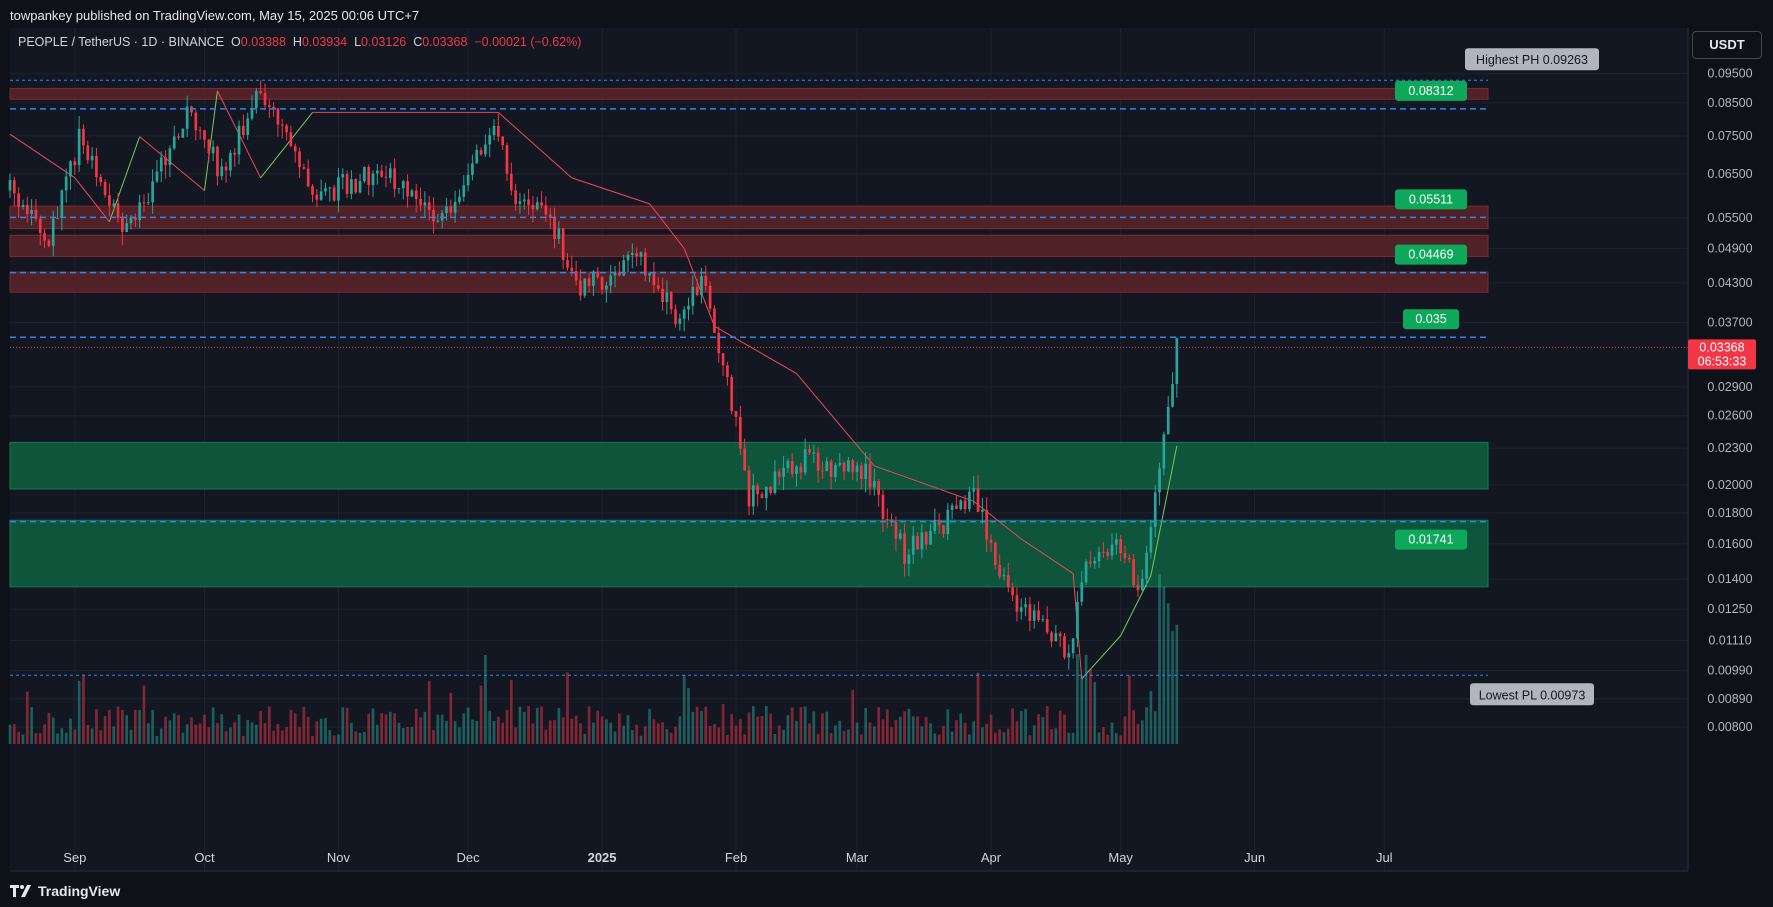 The height and width of the screenshot is (907, 1773). Describe the element at coordinates (736, 857) in the screenshot. I see `x-tick-label: Feb` at that location.